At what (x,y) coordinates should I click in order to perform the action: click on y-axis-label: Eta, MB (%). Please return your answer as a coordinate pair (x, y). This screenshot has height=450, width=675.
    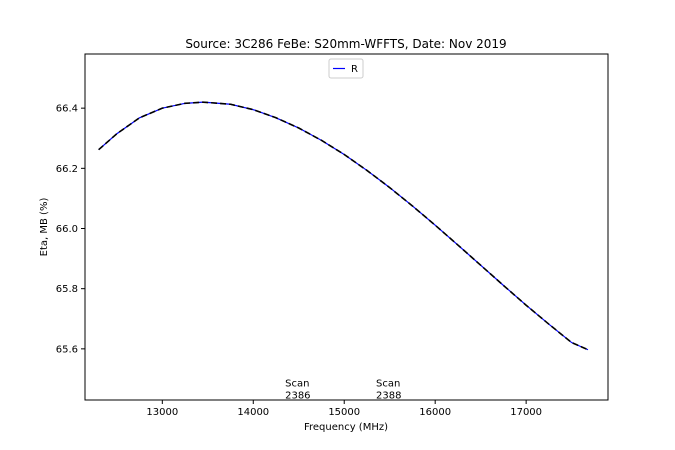
    Looking at the image, I should click on (44, 227).